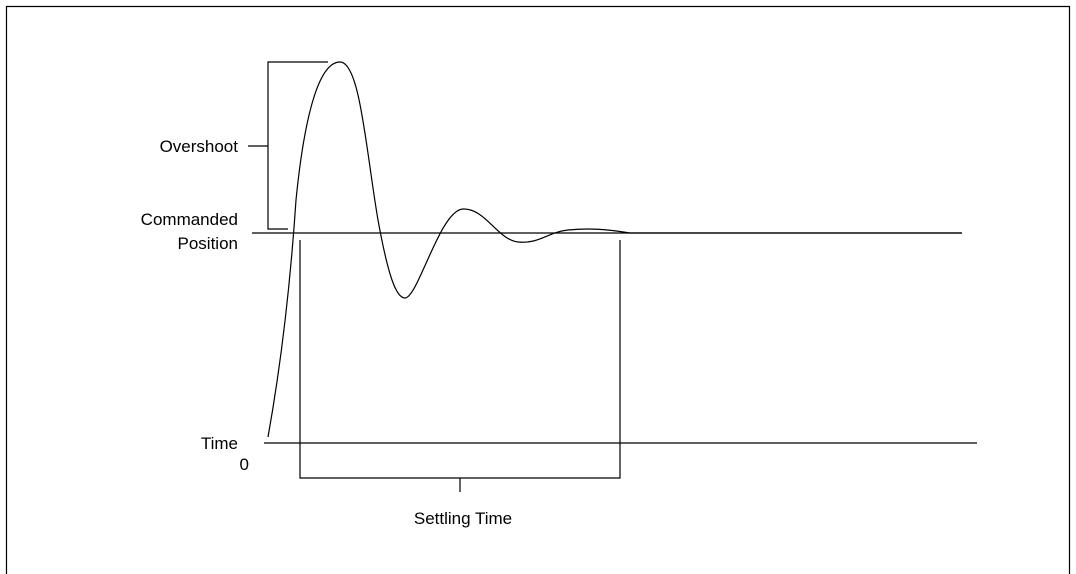  Describe the element at coordinates (189, 219) in the screenshot. I see `commanded-position-label-line1: Commanded` at that location.